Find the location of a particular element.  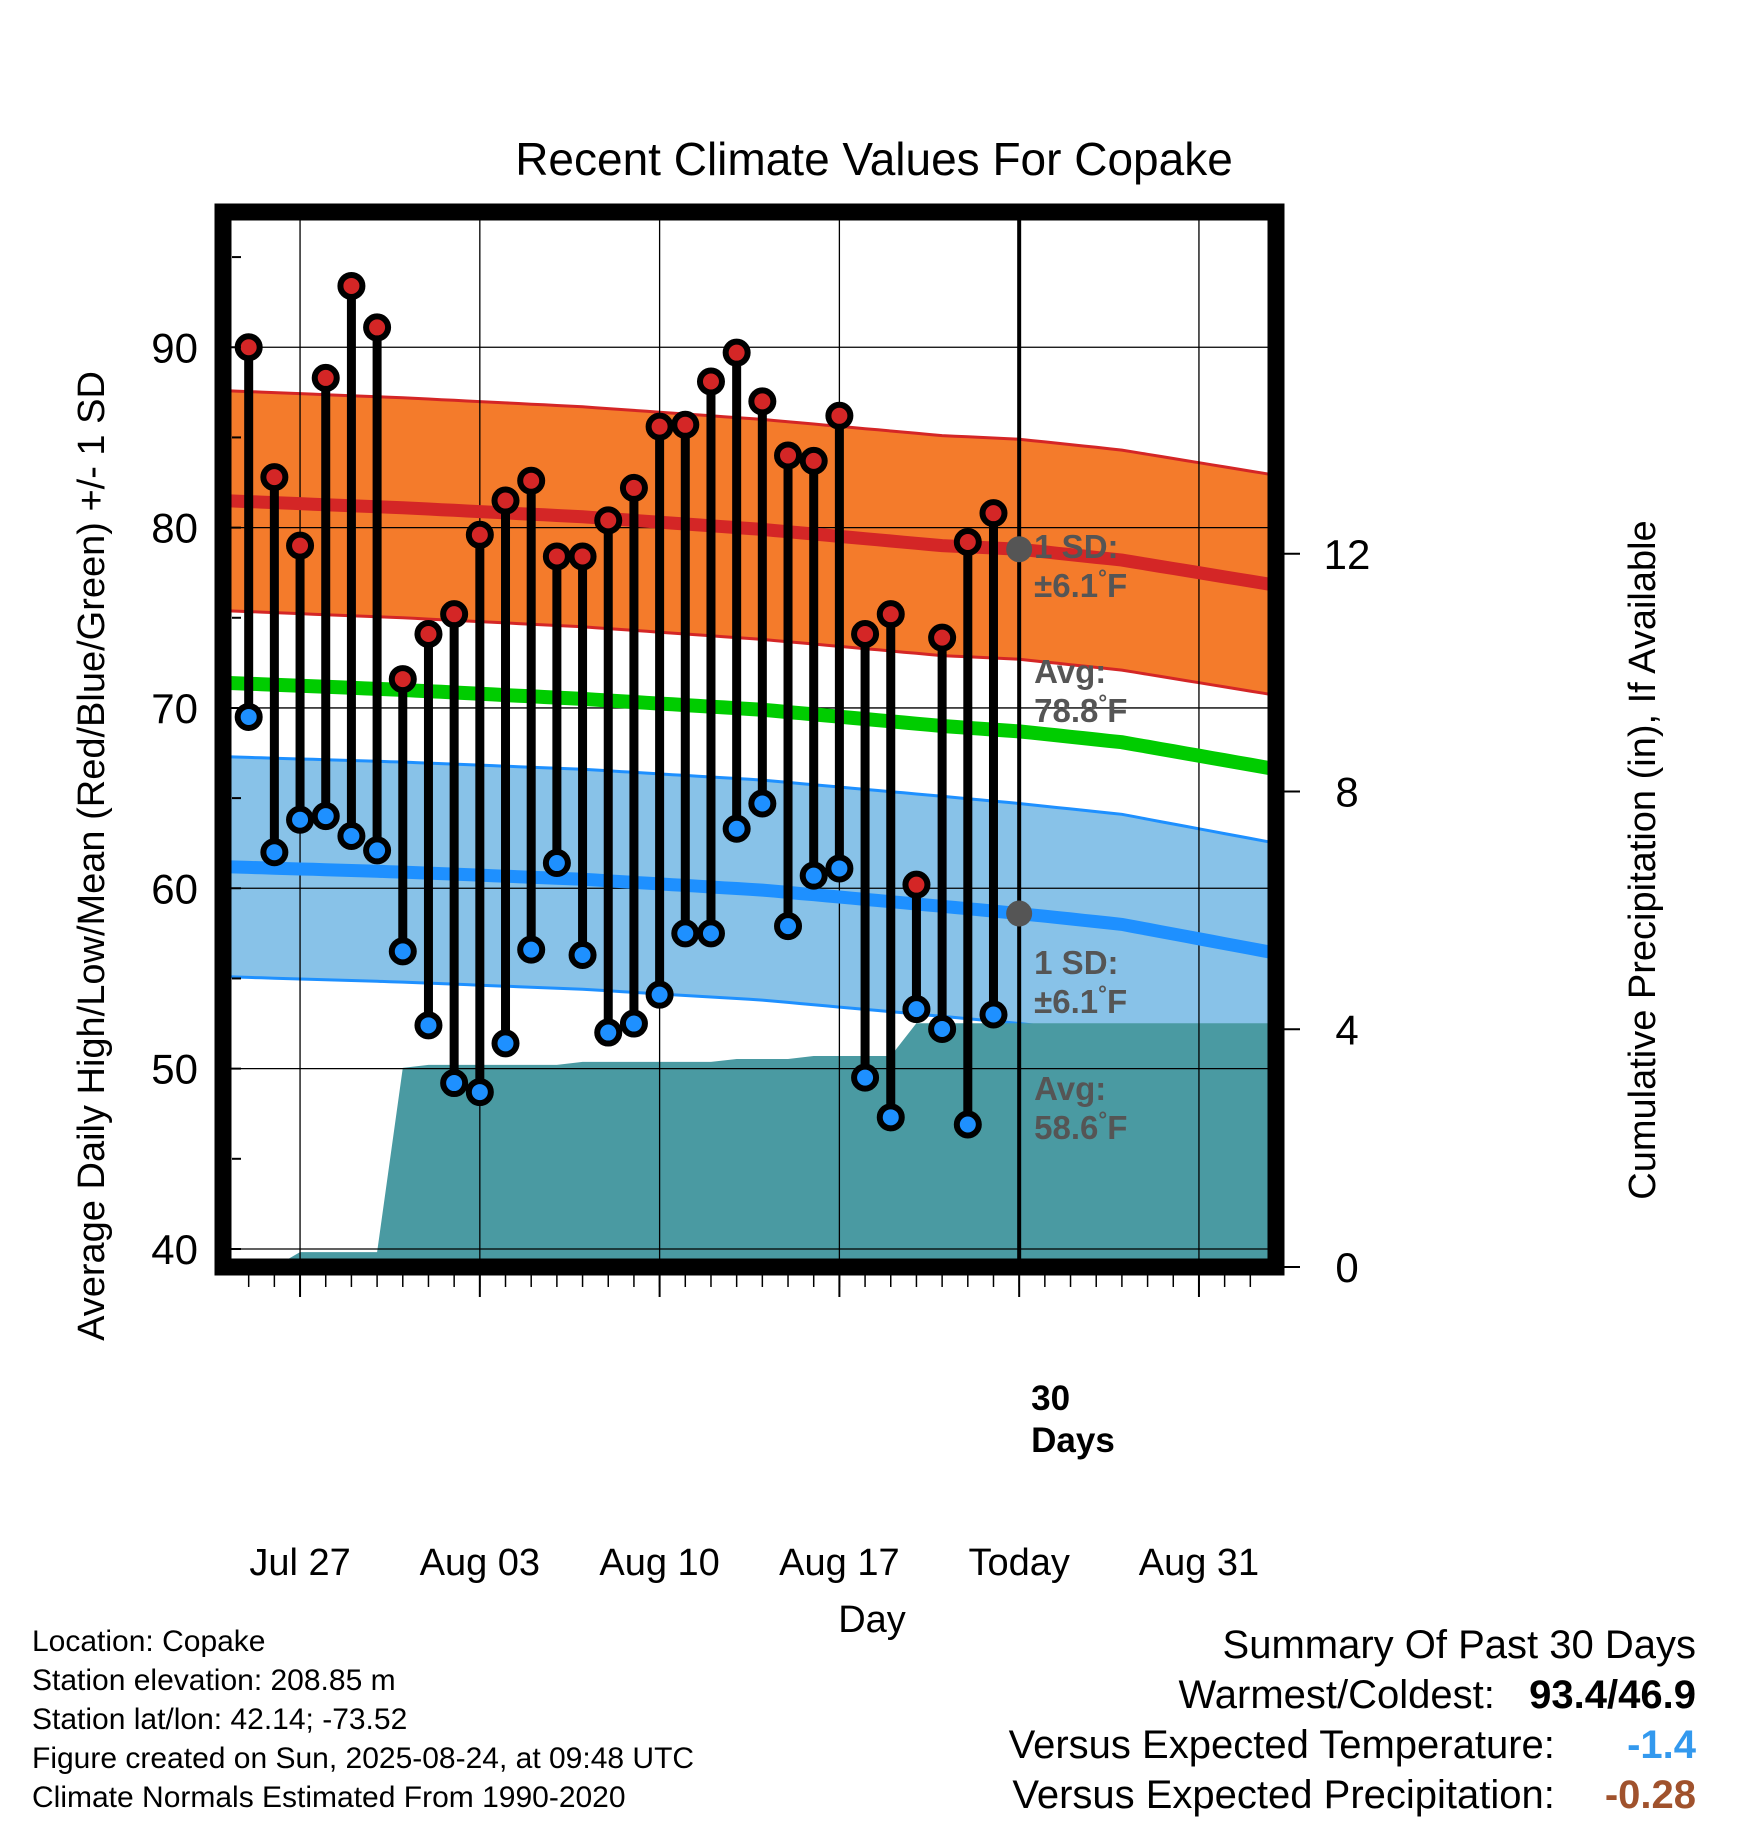

today-days-label-word: Days is located at coordinates (1073, 1440).